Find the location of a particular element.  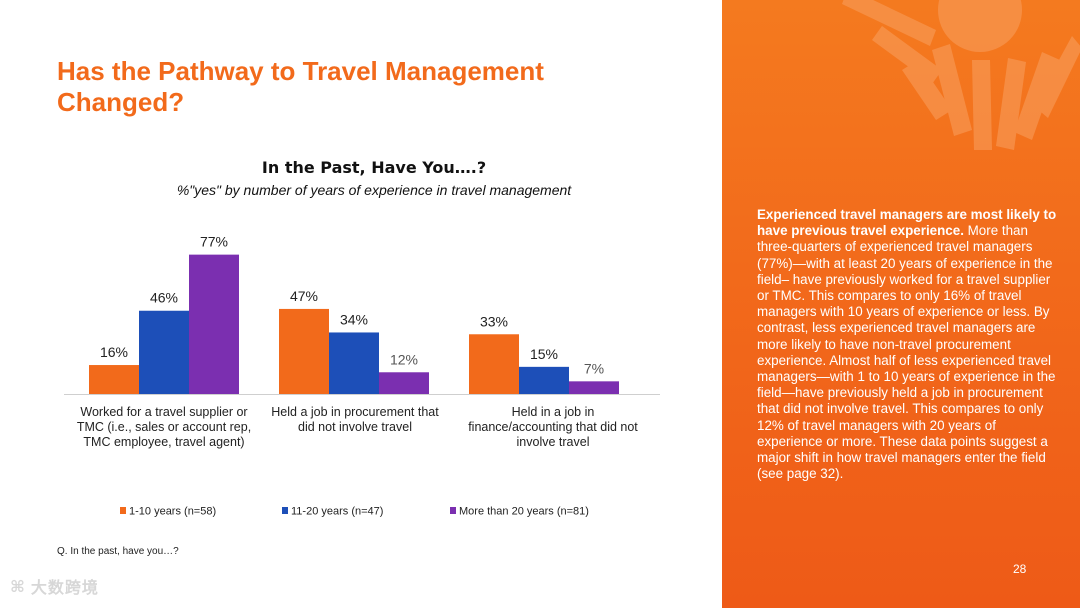

sun-rays-icon is located at coordinates (961, 75).